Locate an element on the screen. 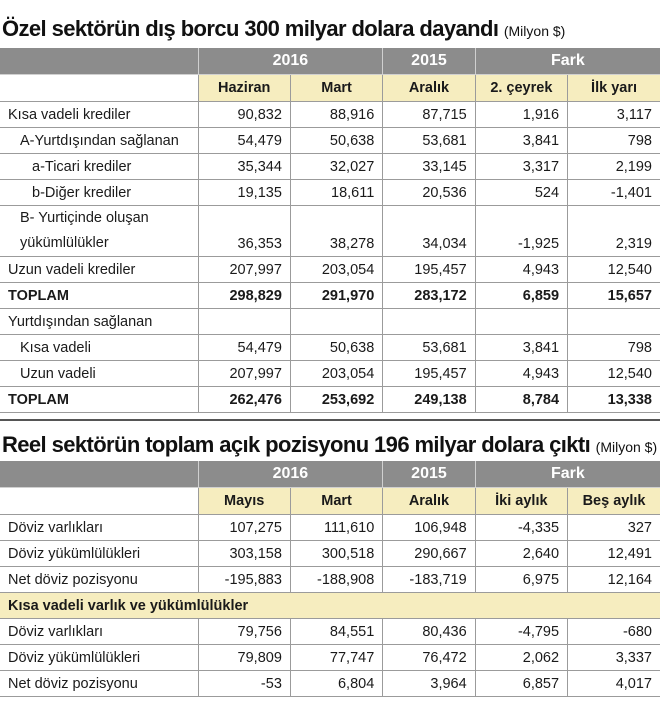  period-header: Beş aylık is located at coordinates (613, 501).